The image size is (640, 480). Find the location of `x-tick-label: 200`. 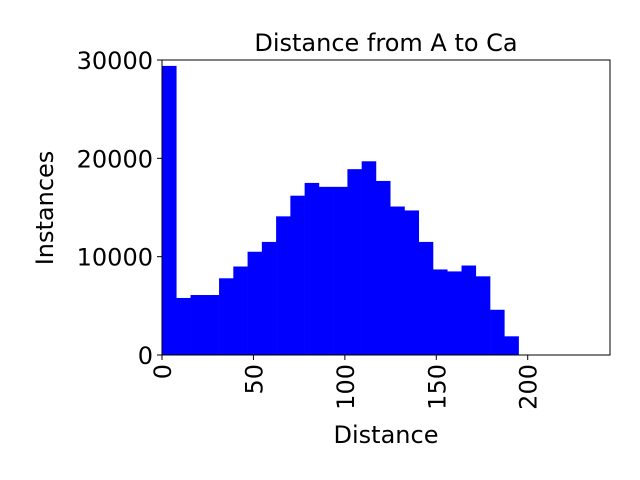

x-tick-label: 200 is located at coordinates (529, 387).